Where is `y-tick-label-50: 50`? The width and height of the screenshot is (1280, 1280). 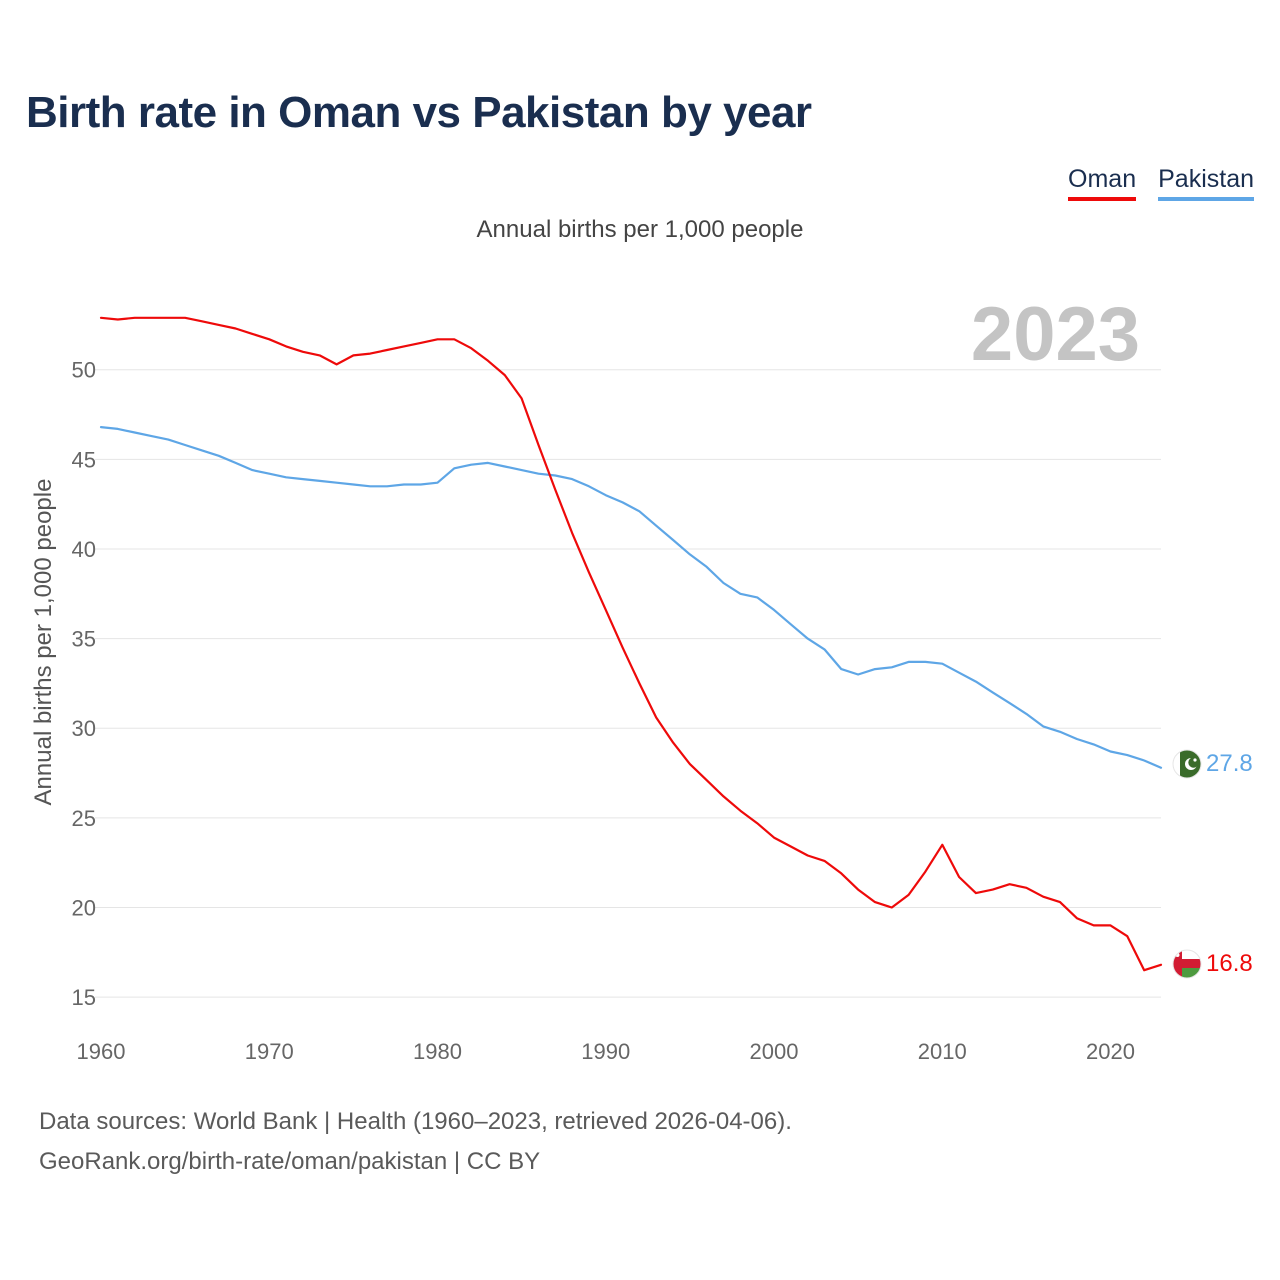 y-tick-label-50: 50 is located at coordinates (84, 370).